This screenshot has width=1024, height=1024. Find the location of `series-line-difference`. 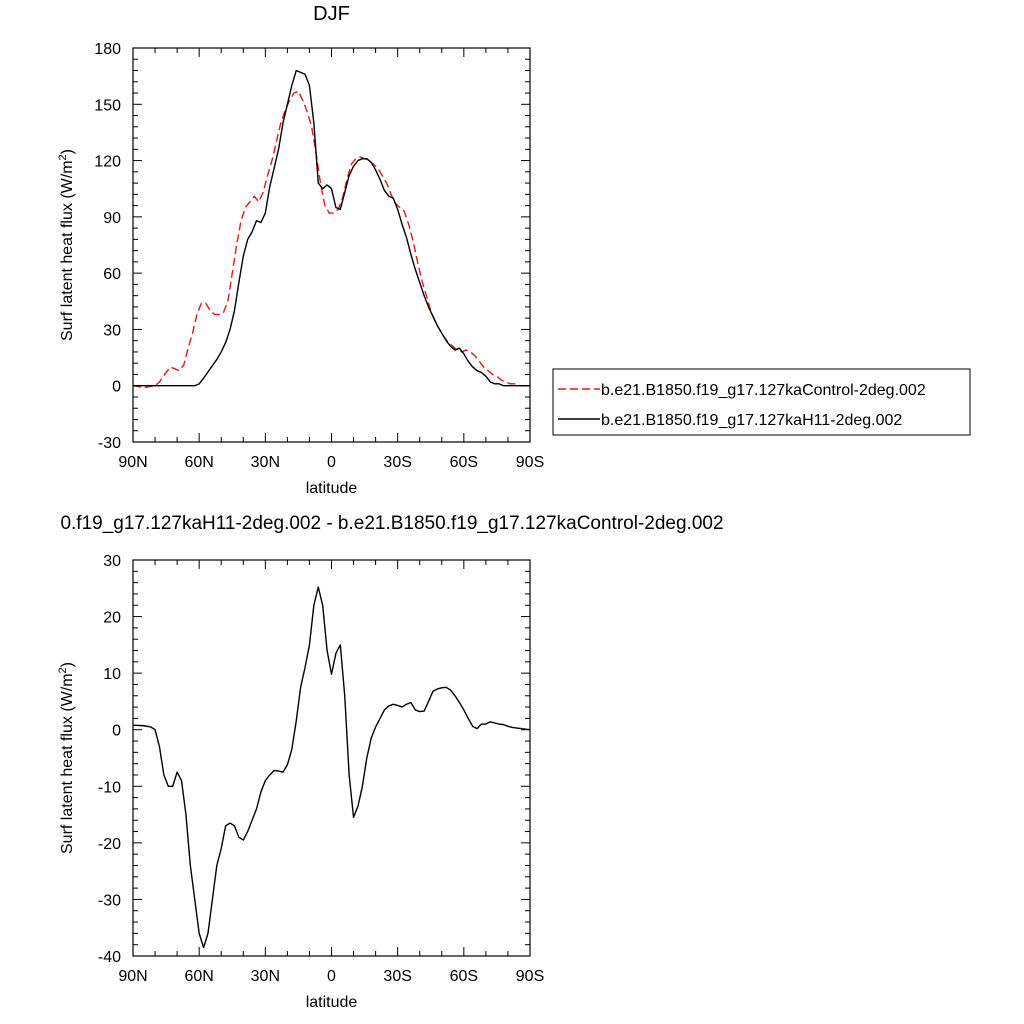

series-line-difference is located at coordinates (331, 767).